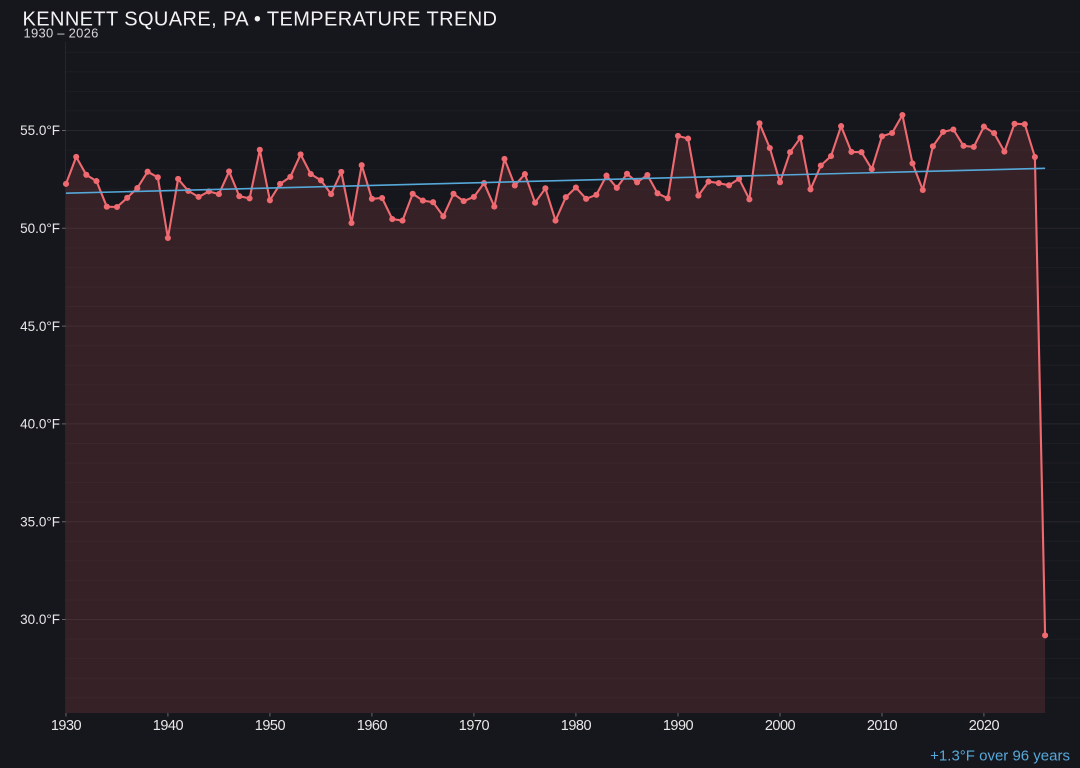 This screenshot has width=1080, height=768. I want to click on svg-text: +1.3°F over 96 years, so click(1000, 756).